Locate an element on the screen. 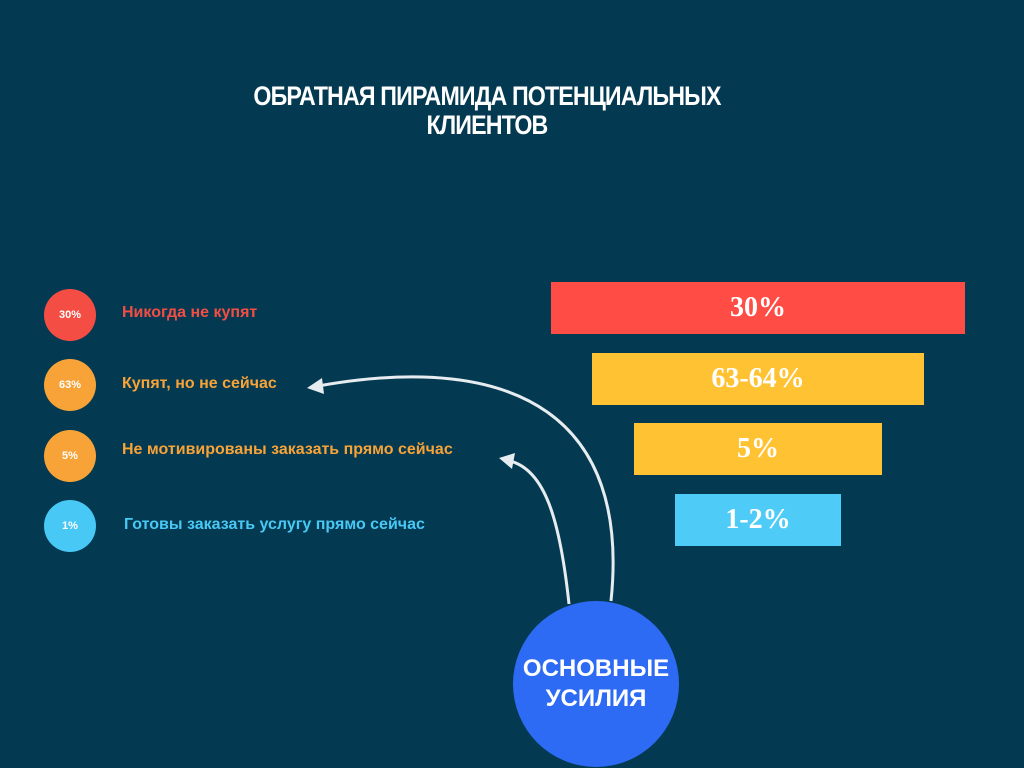 The height and width of the screenshot is (768, 1024). funnel-bar-ready-now-text: 1-2% is located at coordinates (758, 519).